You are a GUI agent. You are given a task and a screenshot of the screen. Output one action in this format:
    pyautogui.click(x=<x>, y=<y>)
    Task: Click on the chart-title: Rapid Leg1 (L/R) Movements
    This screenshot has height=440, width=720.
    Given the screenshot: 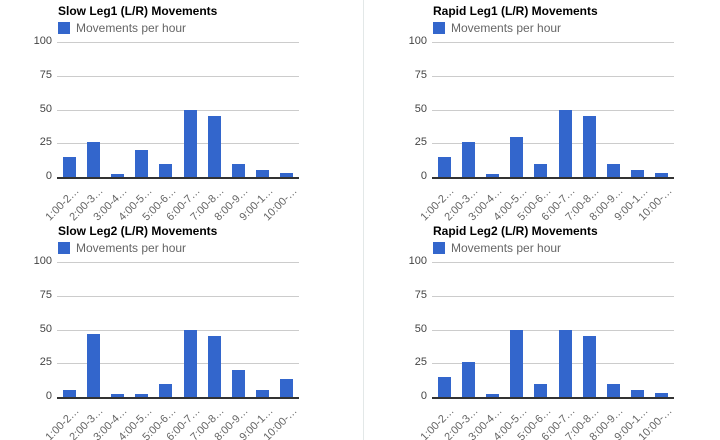 What is the action you would take?
    pyautogui.click(x=515, y=11)
    